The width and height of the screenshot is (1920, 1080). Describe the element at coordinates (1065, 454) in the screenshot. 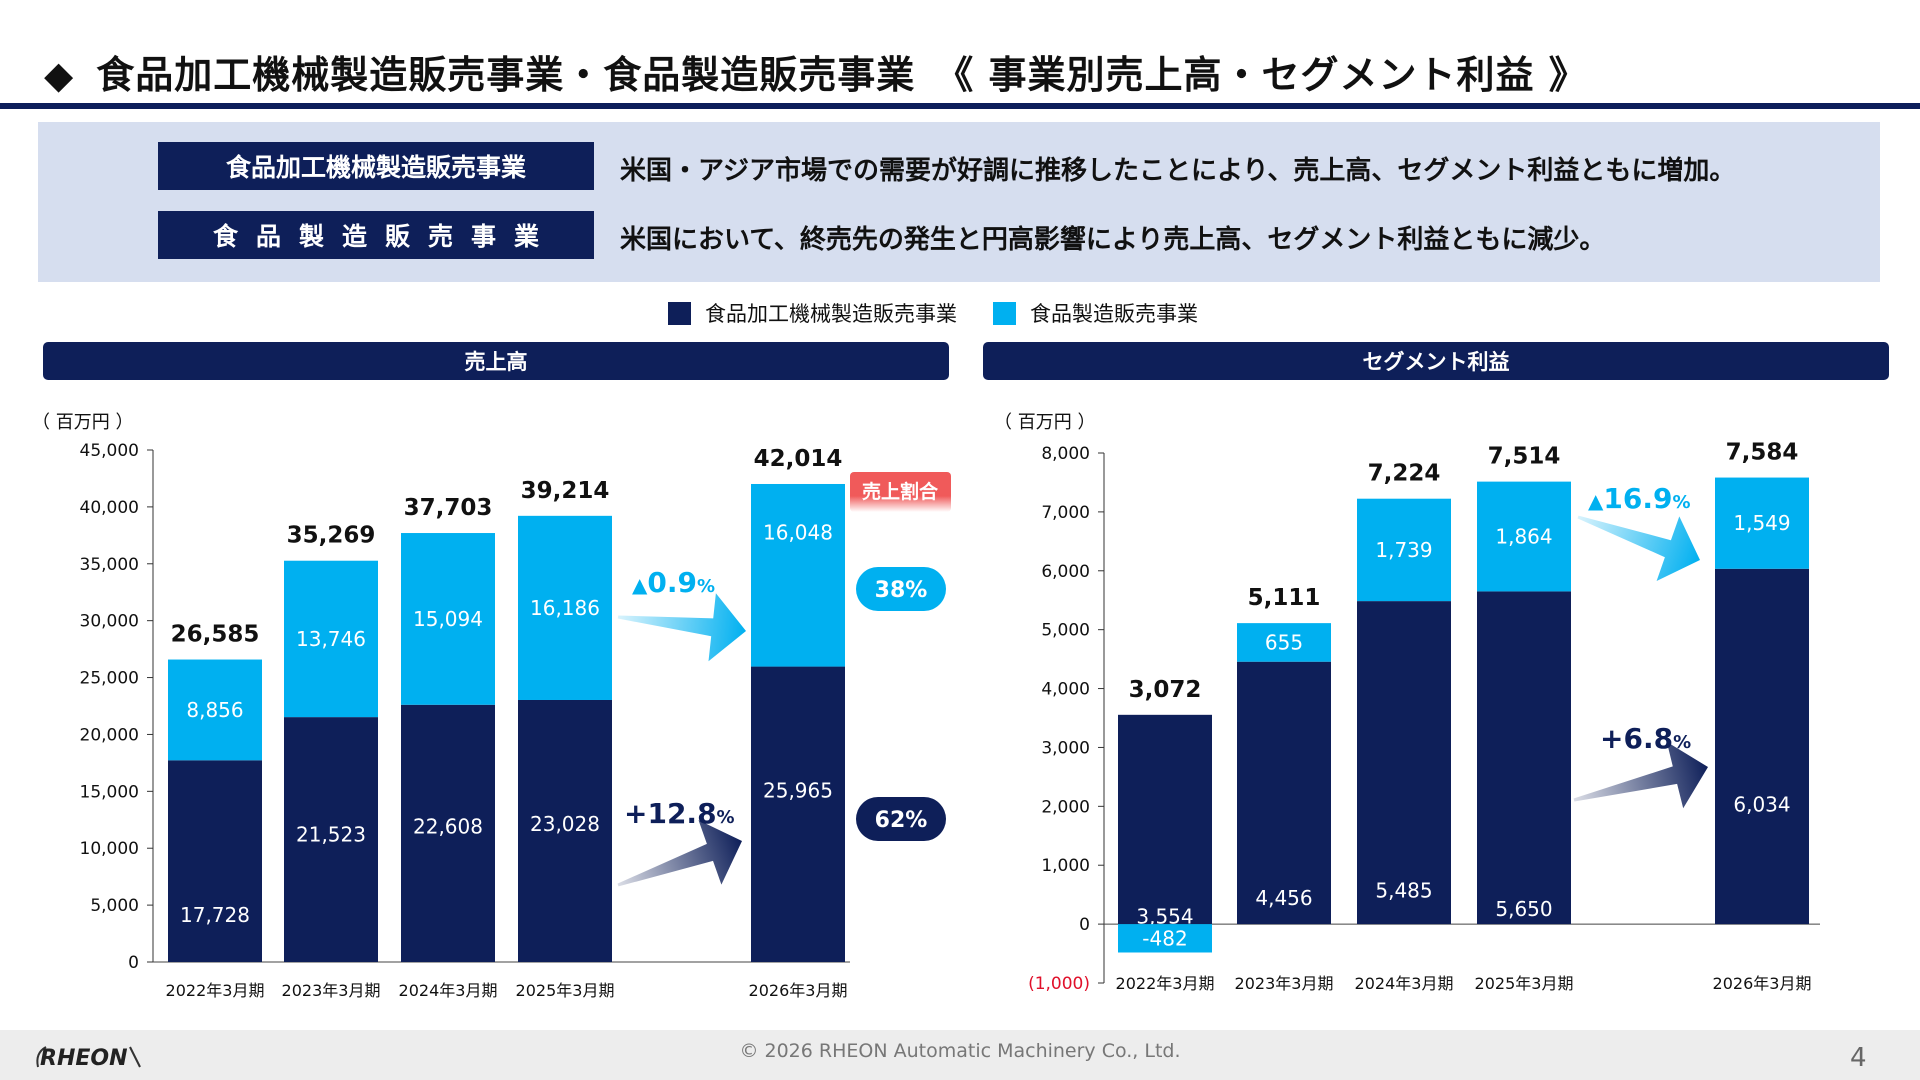

I see `y-tick-label: 8,000` at that location.